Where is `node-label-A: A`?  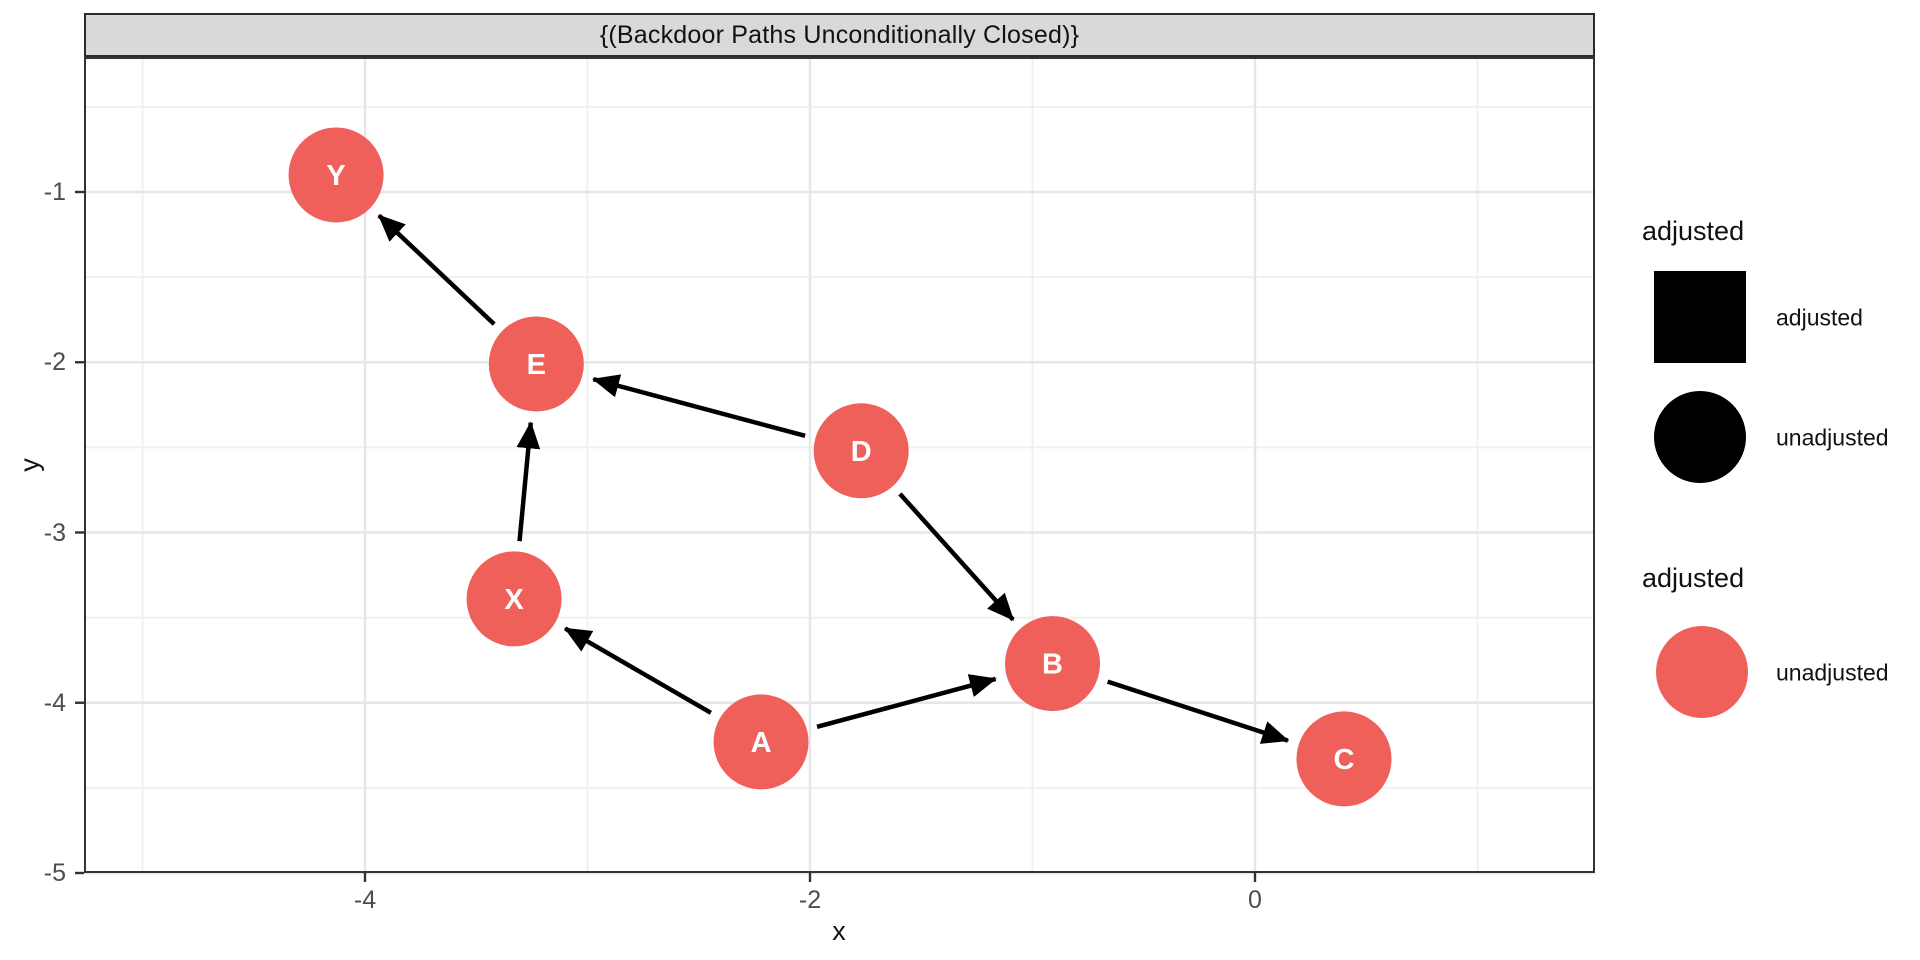 node-label-A: A is located at coordinates (761, 743).